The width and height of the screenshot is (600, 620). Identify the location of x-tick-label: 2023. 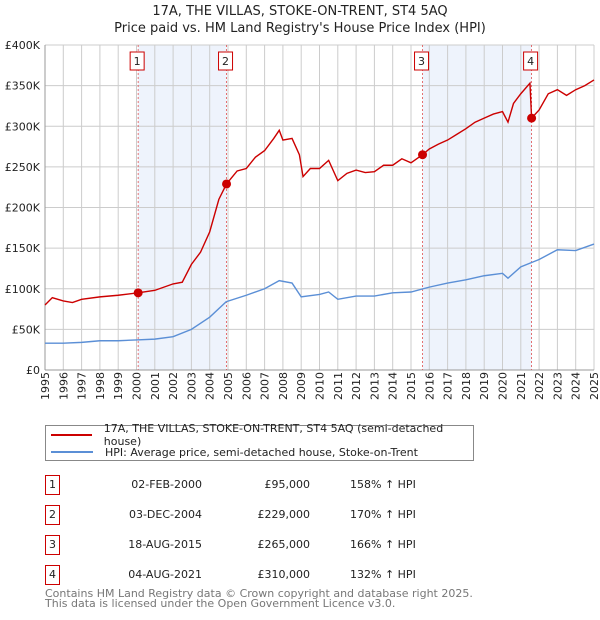
(557, 386).